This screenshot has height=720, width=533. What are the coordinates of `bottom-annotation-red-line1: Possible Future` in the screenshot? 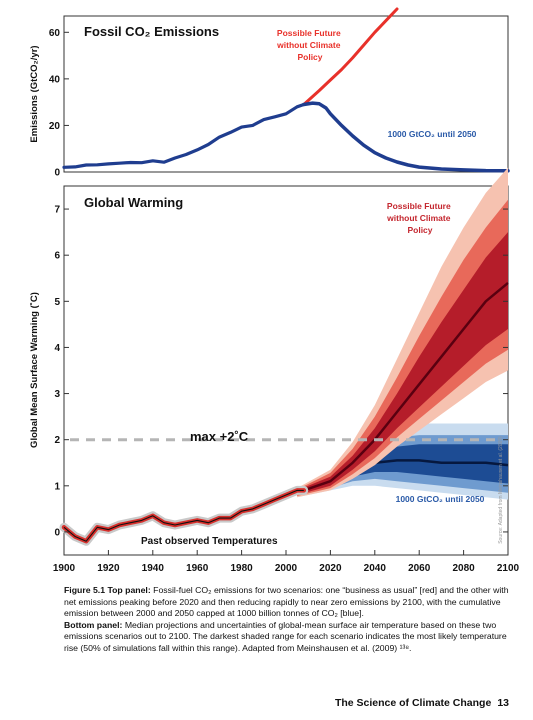 It's located at (419, 206).